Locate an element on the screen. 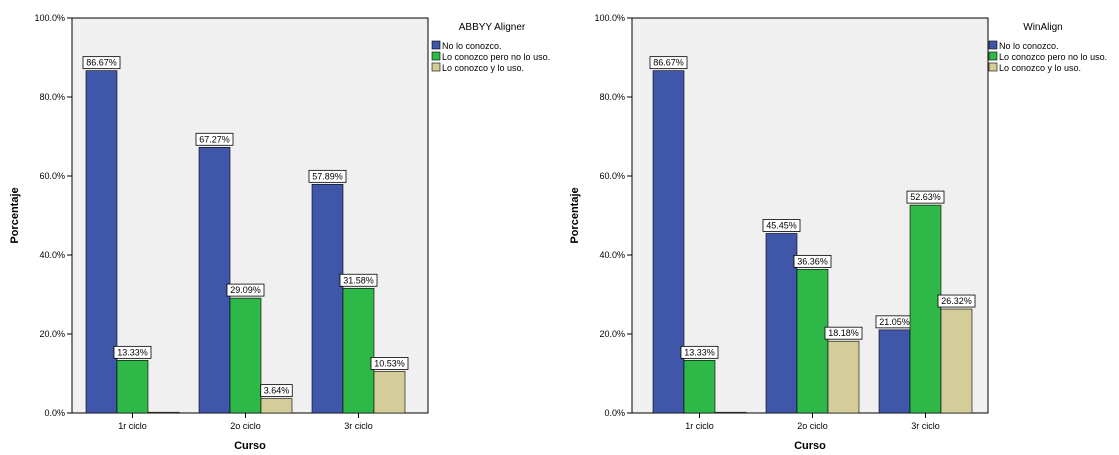 The width and height of the screenshot is (1119, 455). data-label: 29.09% is located at coordinates (245, 290).